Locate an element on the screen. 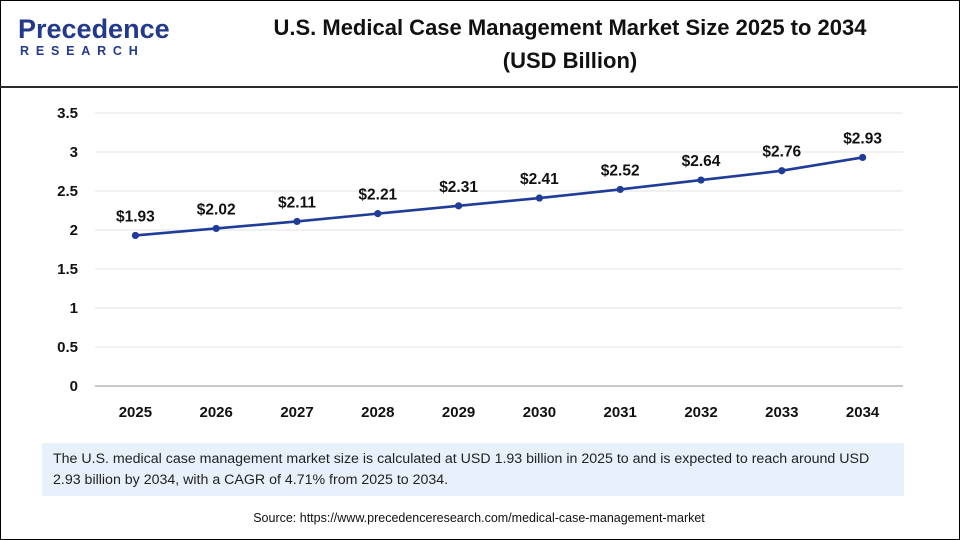 This screenshot has height=540, width=960. title-line-2: (USD Billion) is located at coordinates (570, 60).